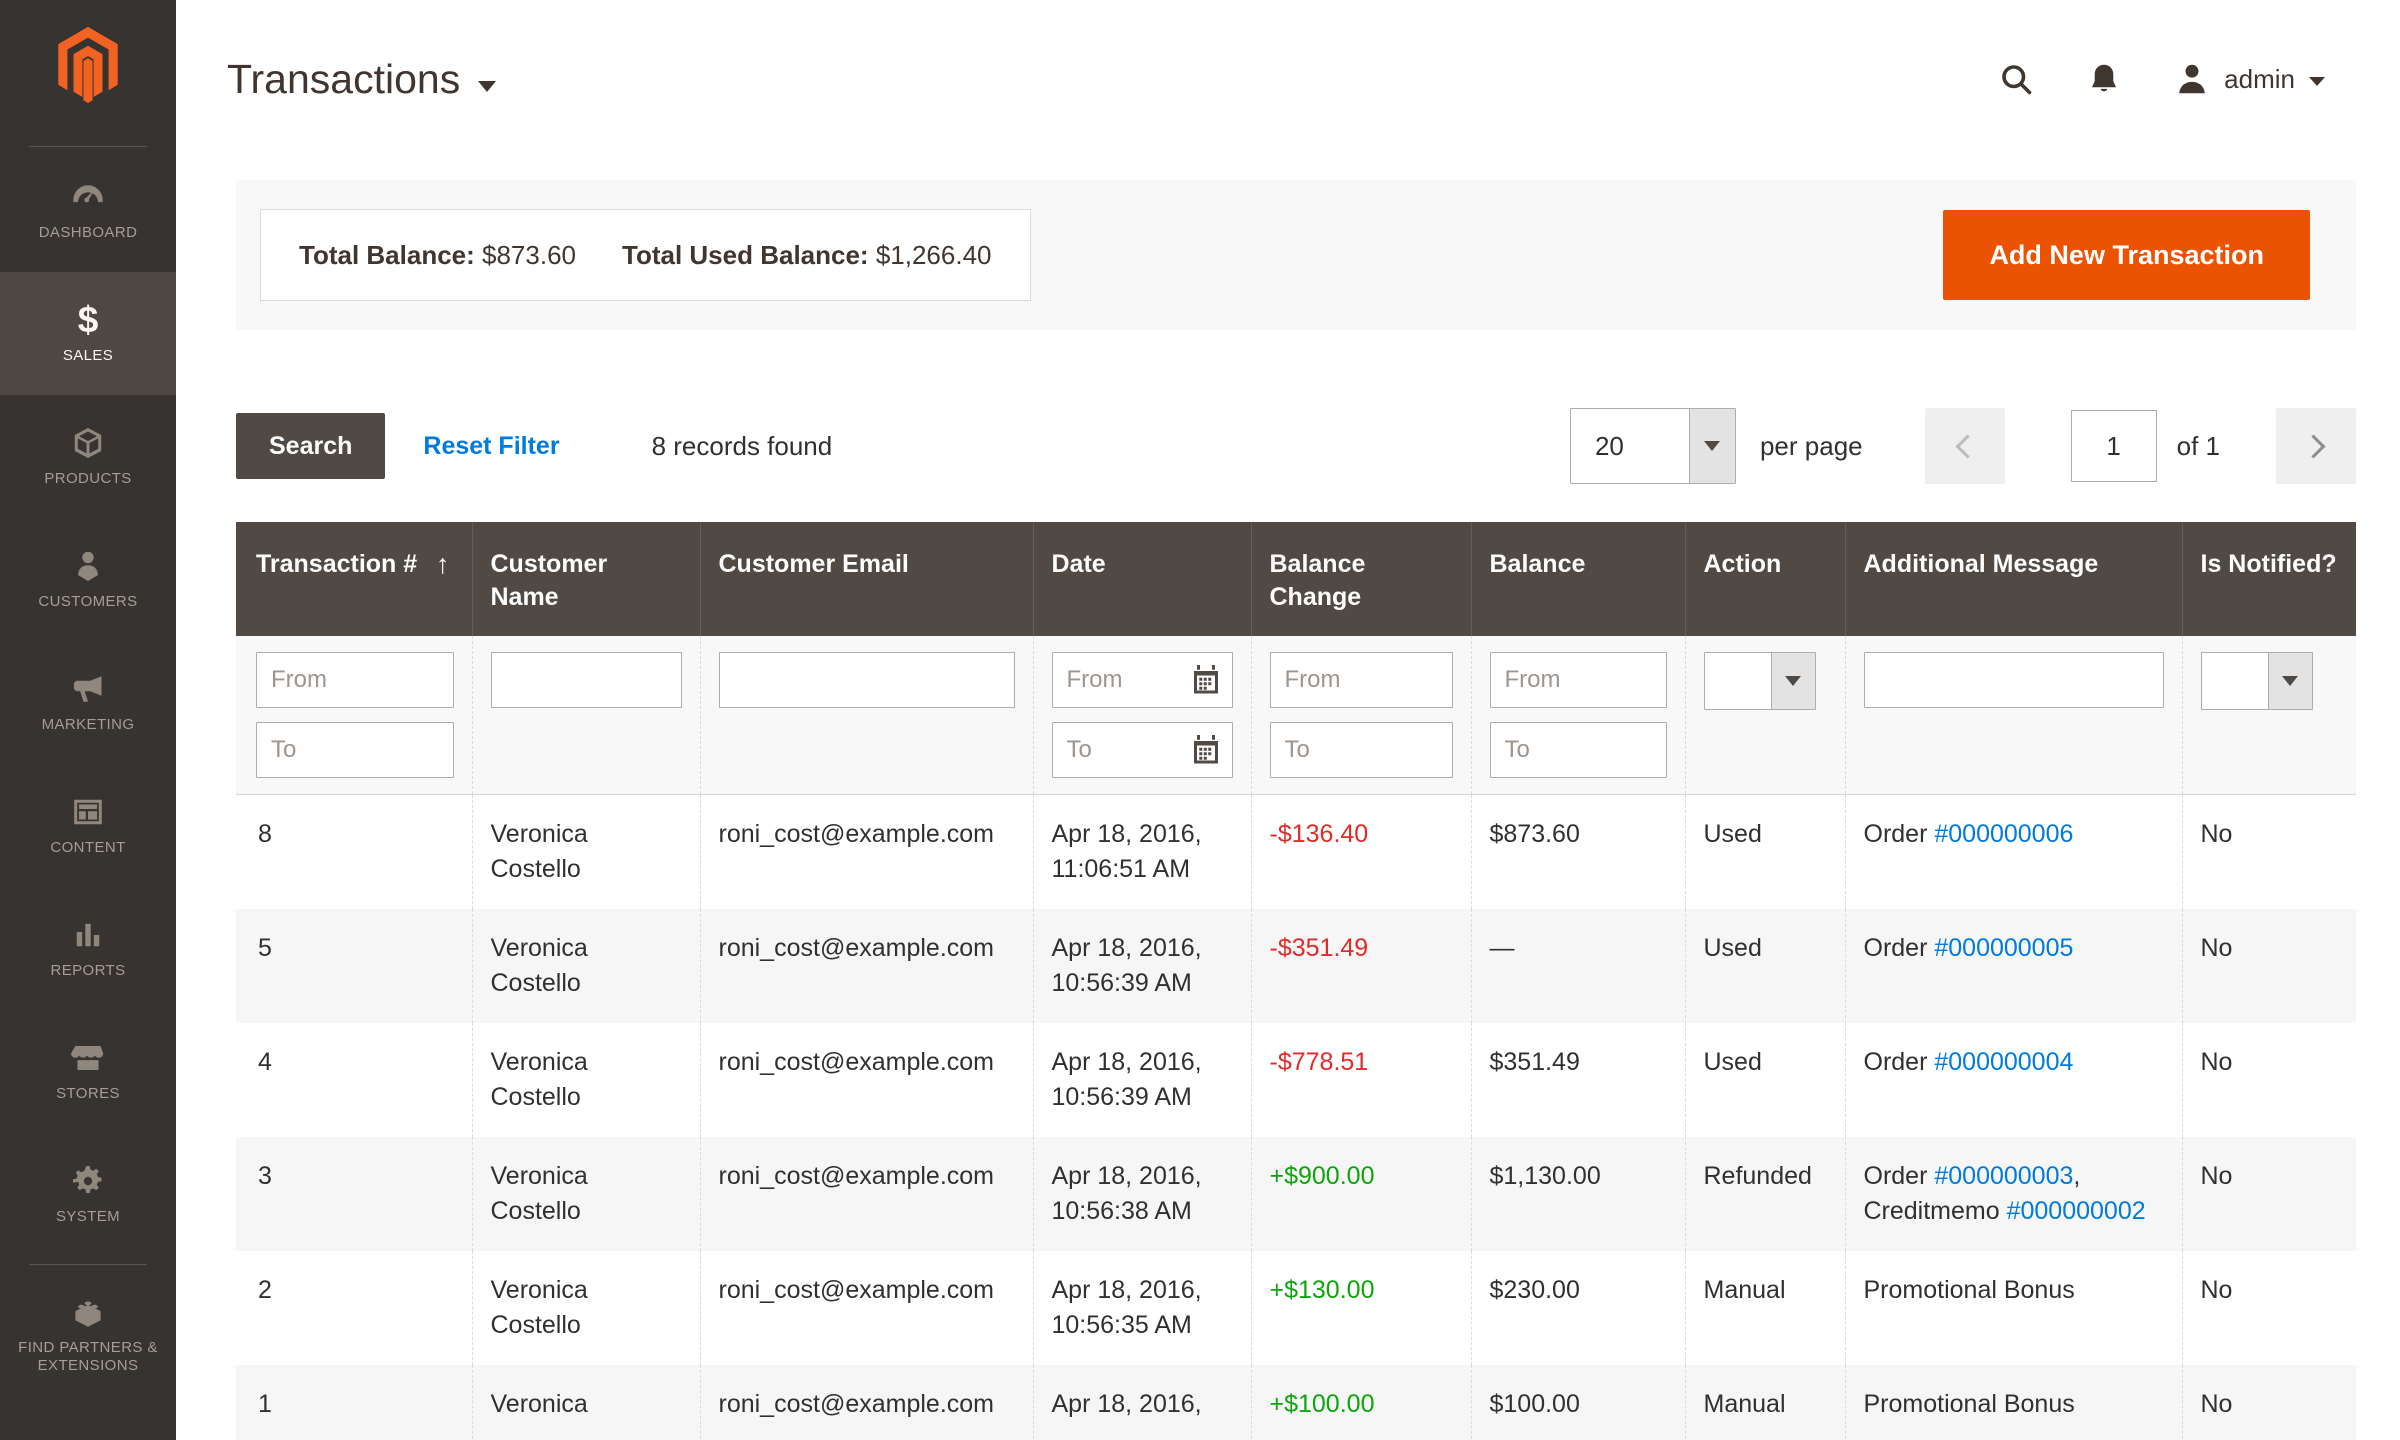 The image size is (2400, 1440). Describe the element at coordinates (2289, 681) in the screenshot. I see `select-arrow-icon` at that location.